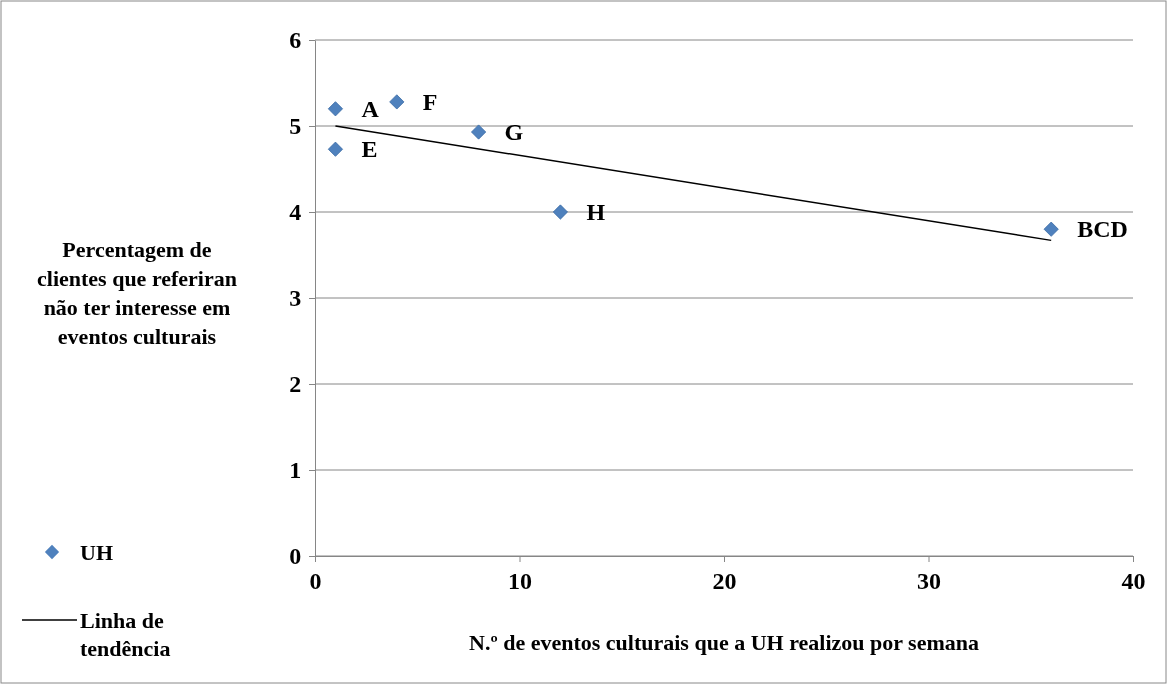 The height and width of the screenshot is (684, 1167). Describe the element at coordinates (295, 470) in the screenshot. I see `y-tick-label: 1` at that location.